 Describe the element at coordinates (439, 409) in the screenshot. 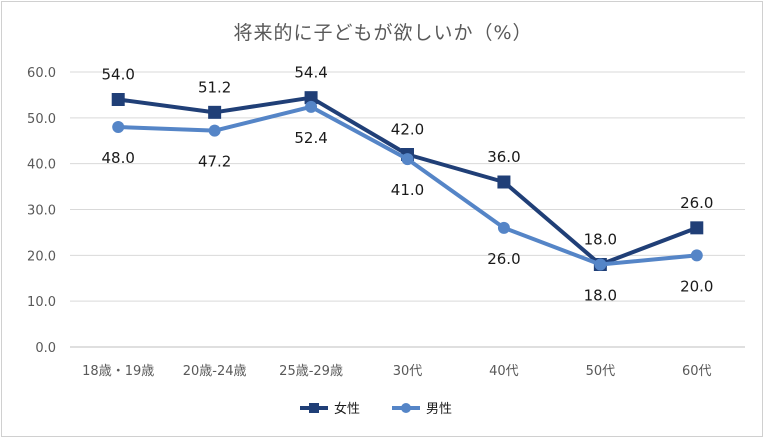

I see `legend-label-2: 男性` at that location.